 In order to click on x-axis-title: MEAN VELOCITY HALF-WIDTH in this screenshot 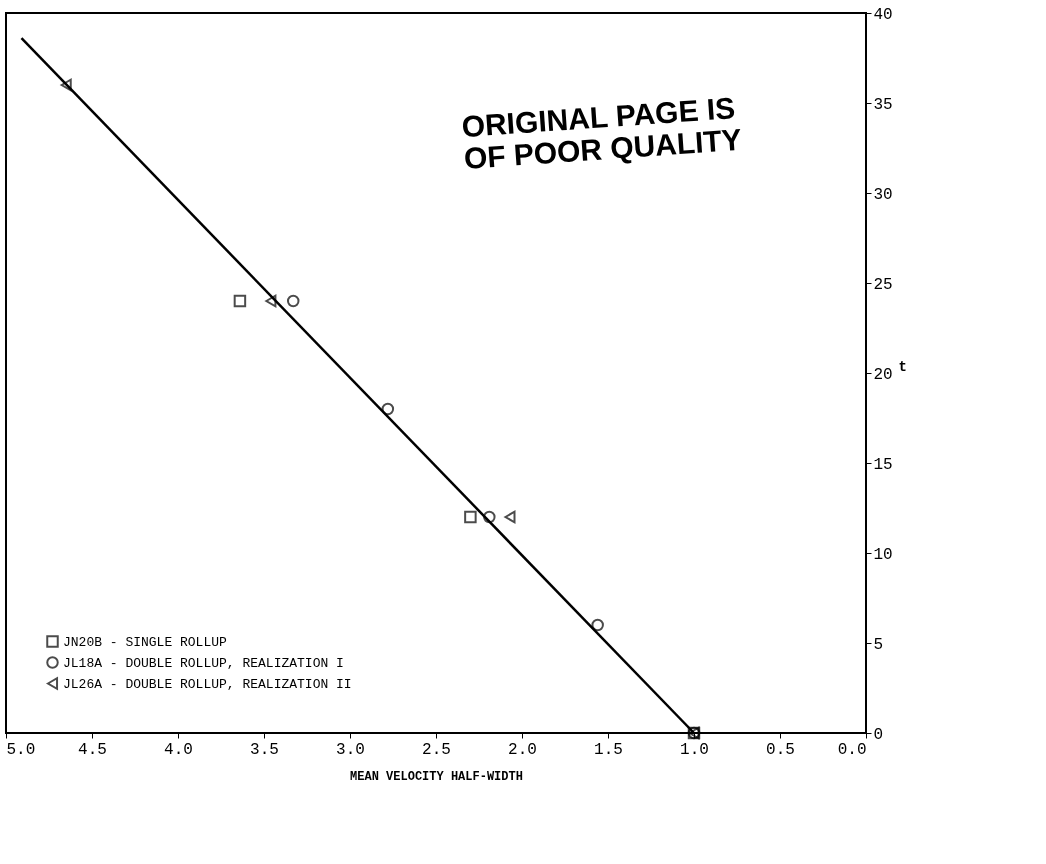, I will do `click(436, 776)`.